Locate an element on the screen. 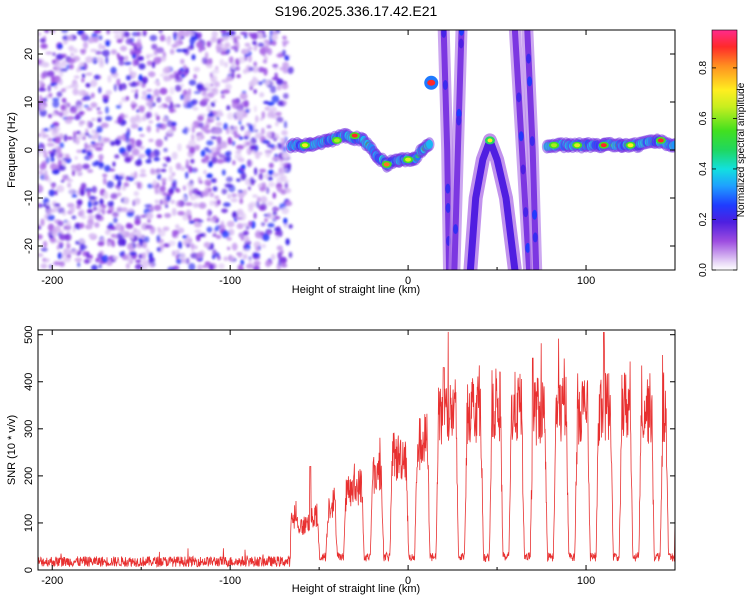  streak-blob is located at coordinates (445, 85).